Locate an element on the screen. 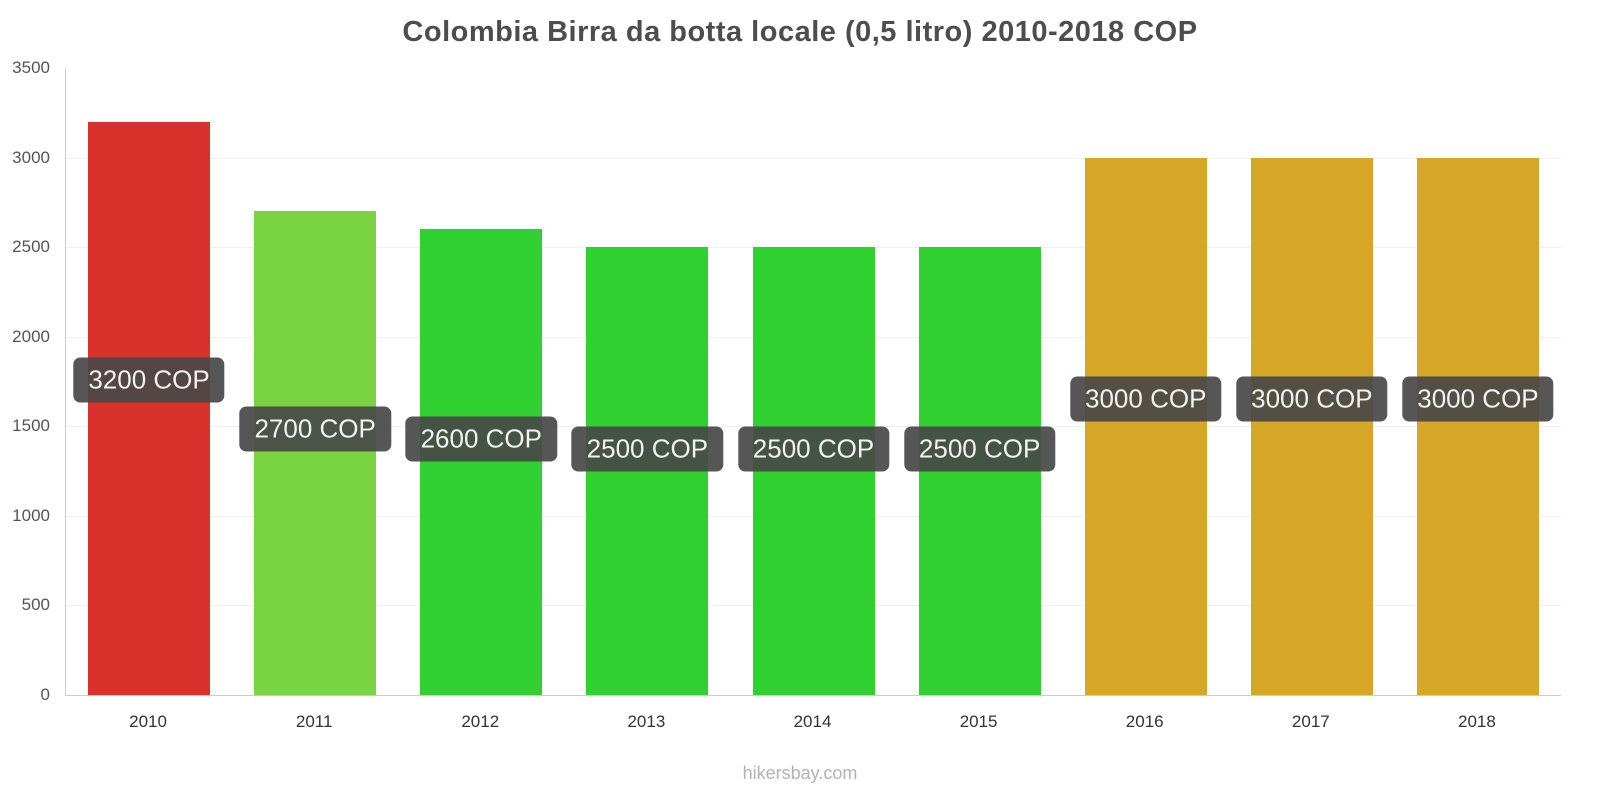 The image size is (1600, 800). bar-2018 is located at coordinates (1477, 426).